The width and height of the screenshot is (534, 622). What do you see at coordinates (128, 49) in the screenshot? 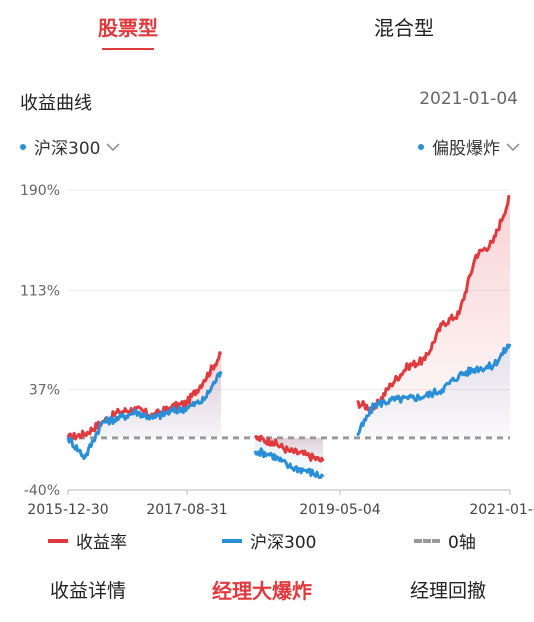
I see `active-tab-indicator` at bounding box center [128, 49].